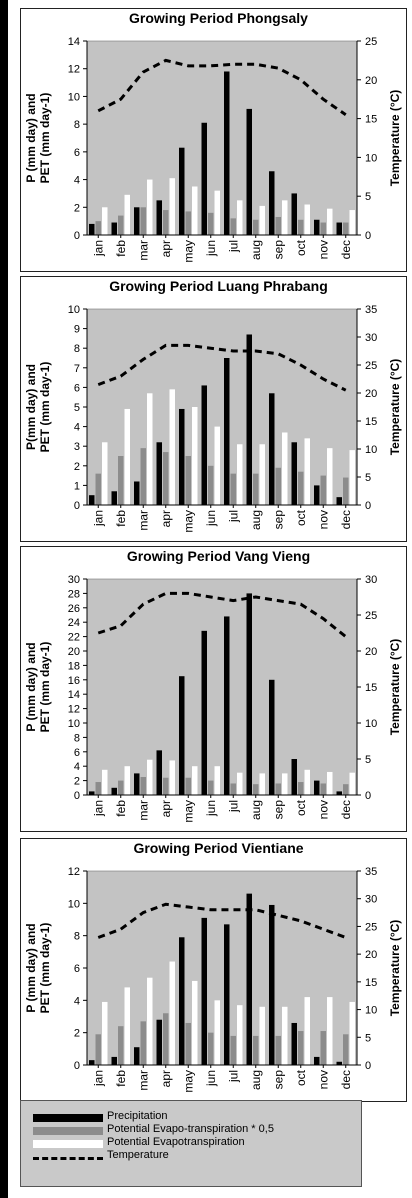  Describe the element at coordinates (222, 968) in the screenshot. I see `plot-area` at that location.